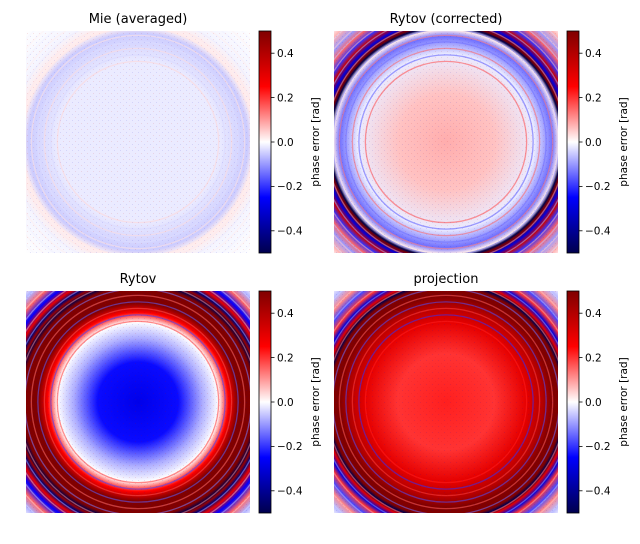 The width and height of the screenshot is (640, 544). I want to click on title-rytov: Rytov, so click(138, 279).